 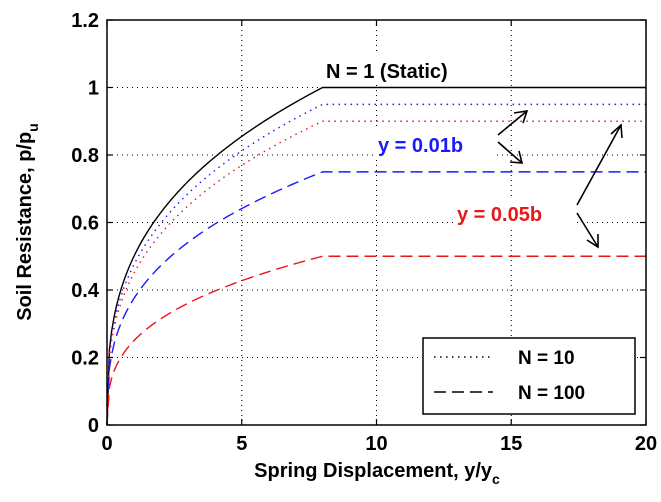 I want to click on label-y005: y = 0.05b, so click(x=499, y=215).